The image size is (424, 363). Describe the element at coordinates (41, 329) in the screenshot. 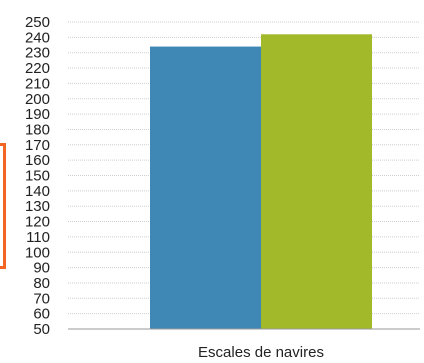

I see `y-tick-label: 50` at that location.